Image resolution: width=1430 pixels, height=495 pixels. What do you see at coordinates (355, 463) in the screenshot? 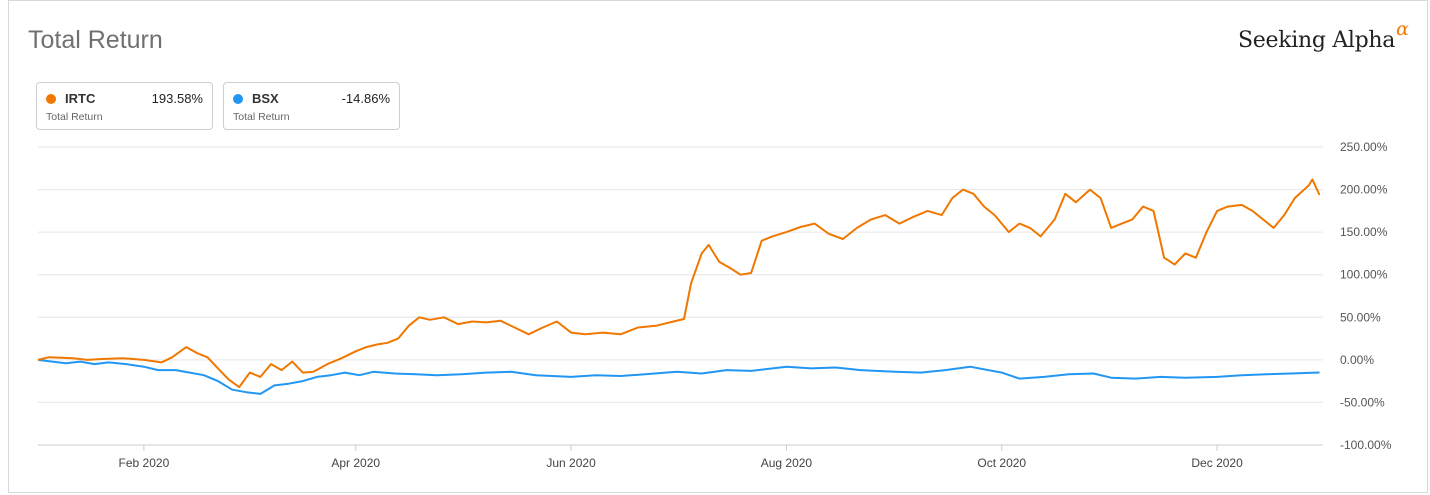
I see `x-tick-label: Apr 2020` at bounding box center [355, 463].